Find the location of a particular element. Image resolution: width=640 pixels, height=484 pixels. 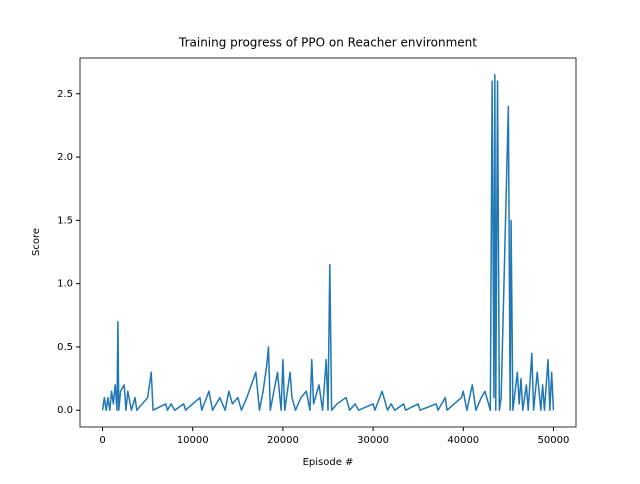

x-tick-label: 30000 is located at coordinates (373, 440).